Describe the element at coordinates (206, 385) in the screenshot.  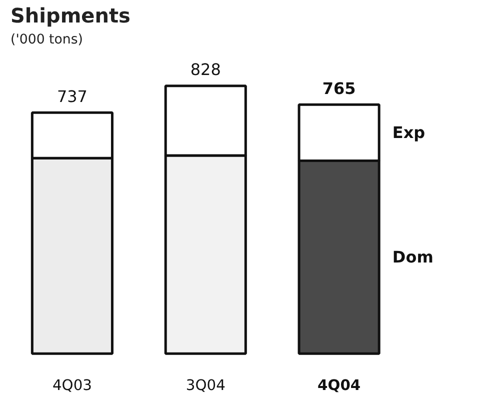
I see `x-tick-label: 3Q04` at that location.